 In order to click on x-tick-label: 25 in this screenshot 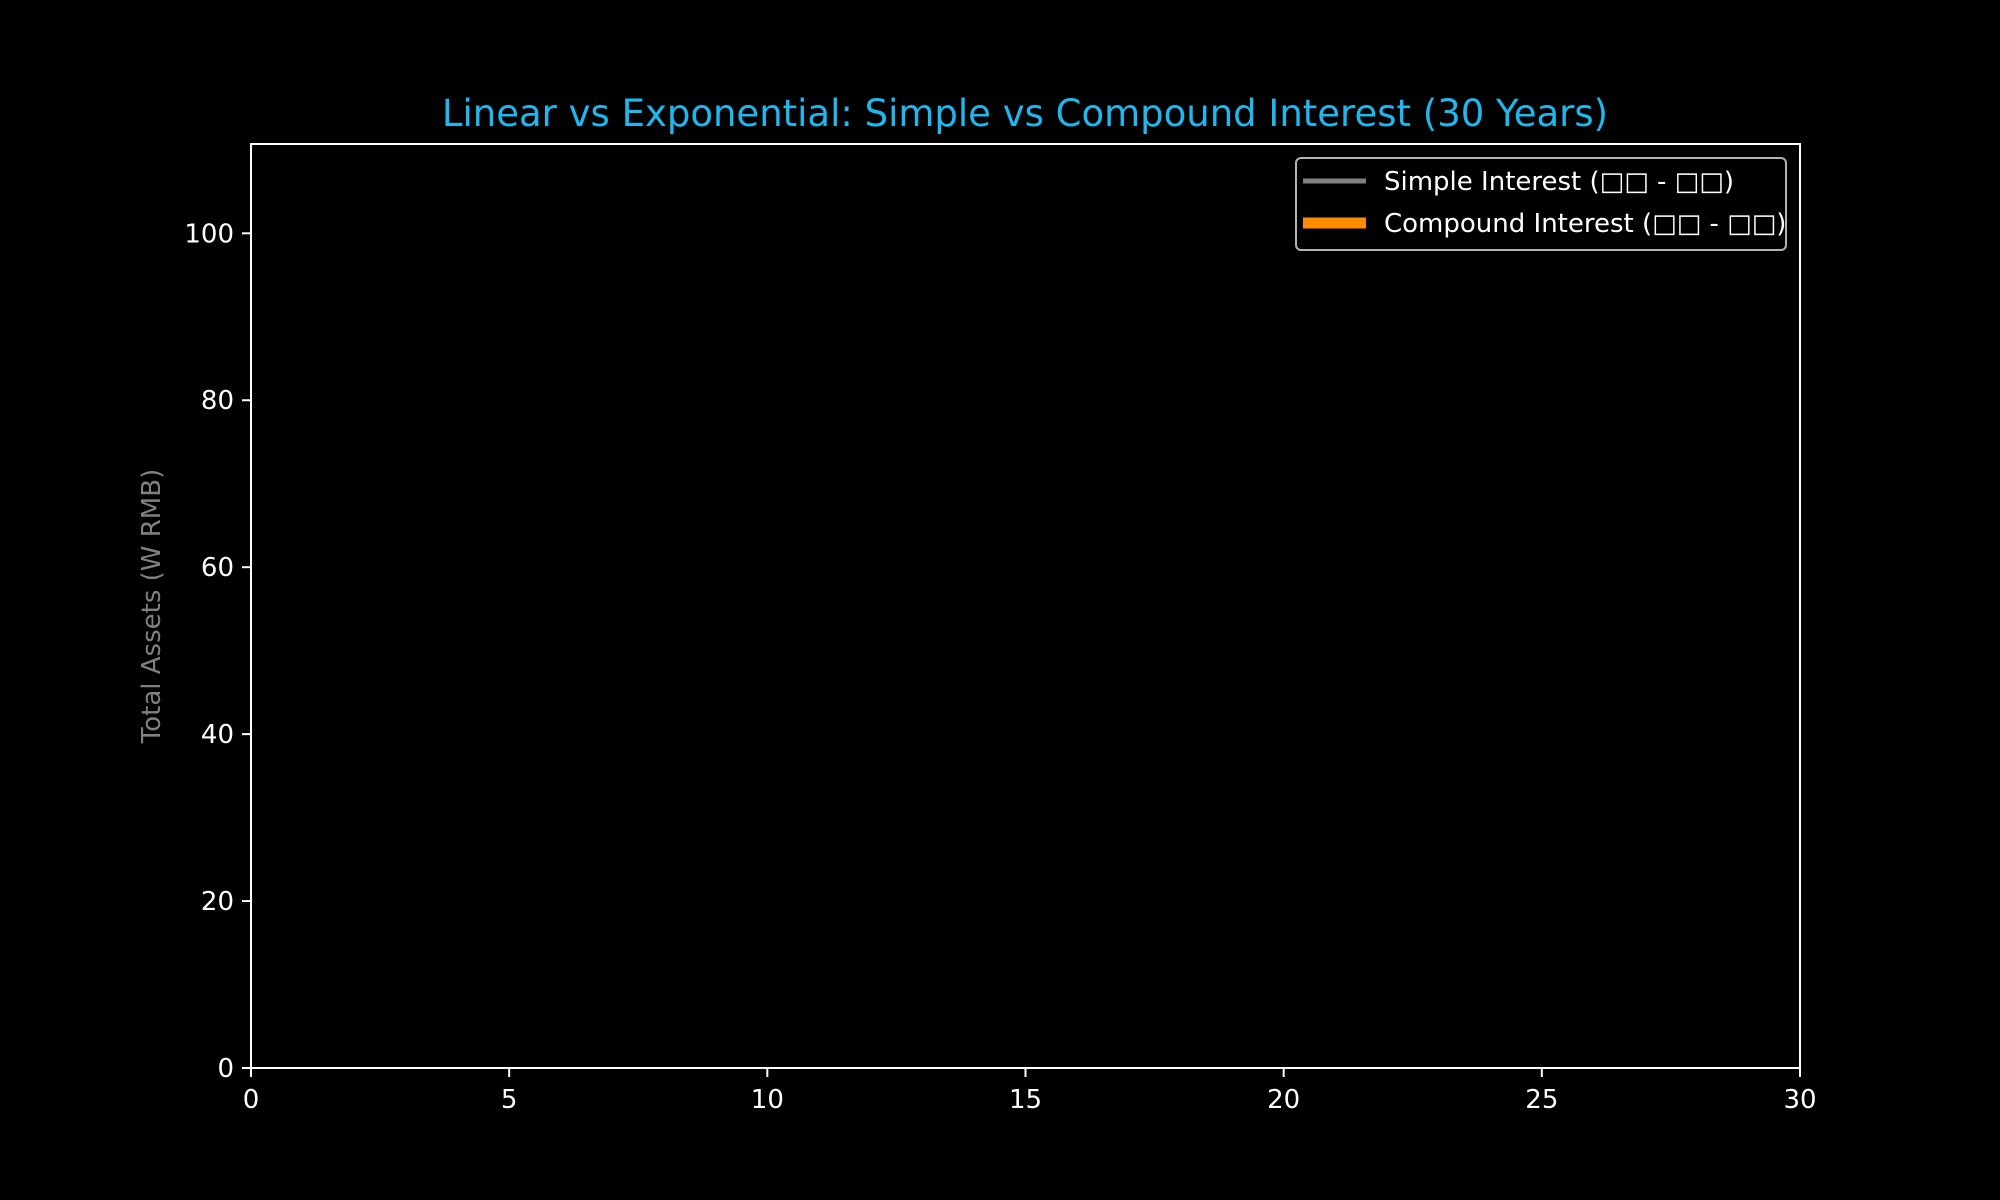, I will do `click(1541, 1100)`.